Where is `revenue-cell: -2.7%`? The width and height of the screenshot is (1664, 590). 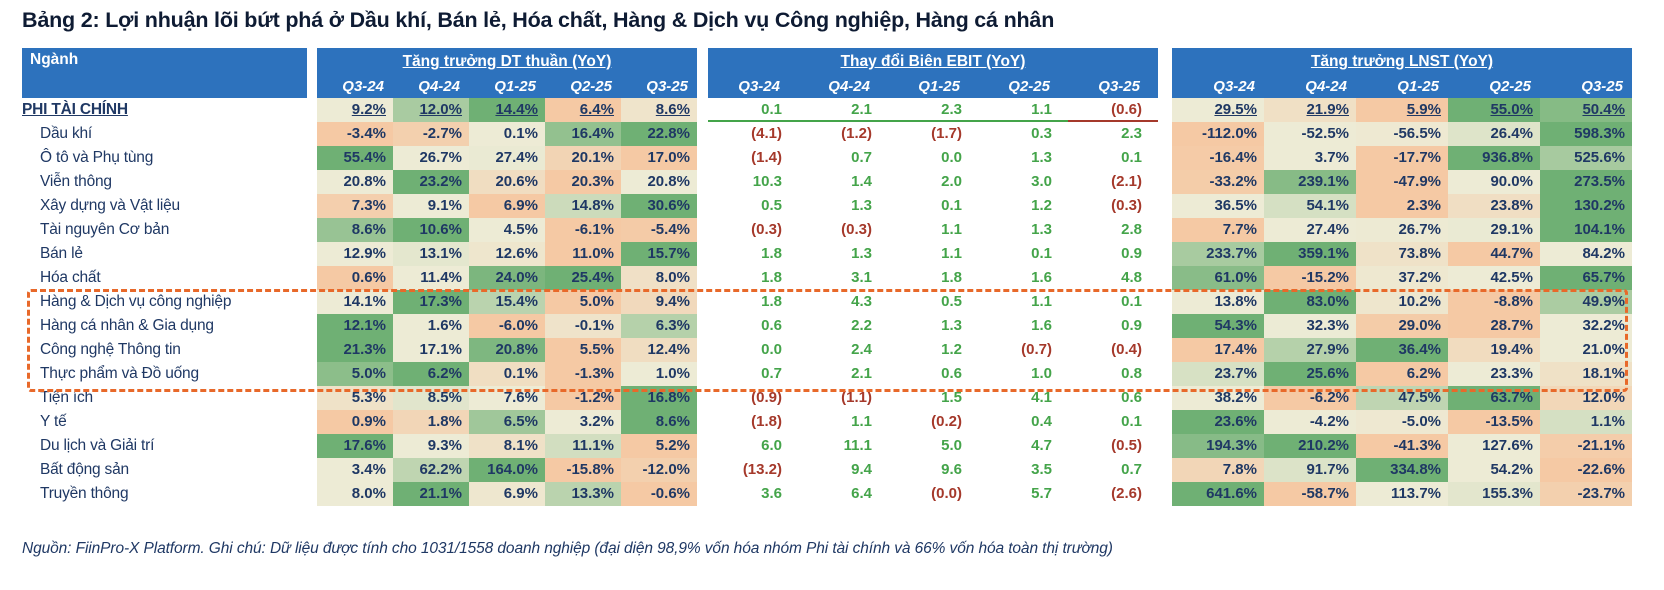
revenue-cell: -2.7% is located at coordinates (431, 134).